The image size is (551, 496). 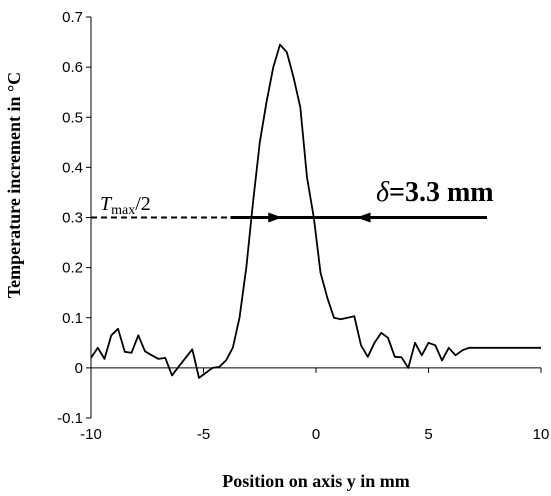 I want to click on half-max-label-tail: /2, so click(x=143, y=204).